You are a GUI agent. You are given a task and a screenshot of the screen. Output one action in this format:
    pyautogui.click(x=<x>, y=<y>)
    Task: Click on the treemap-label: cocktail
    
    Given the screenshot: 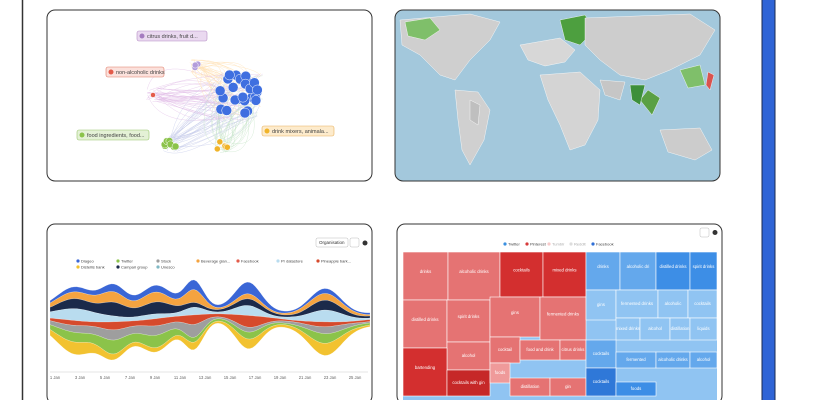 What is the action you would take?
    pyautogui.click(x=505, y=349)
    